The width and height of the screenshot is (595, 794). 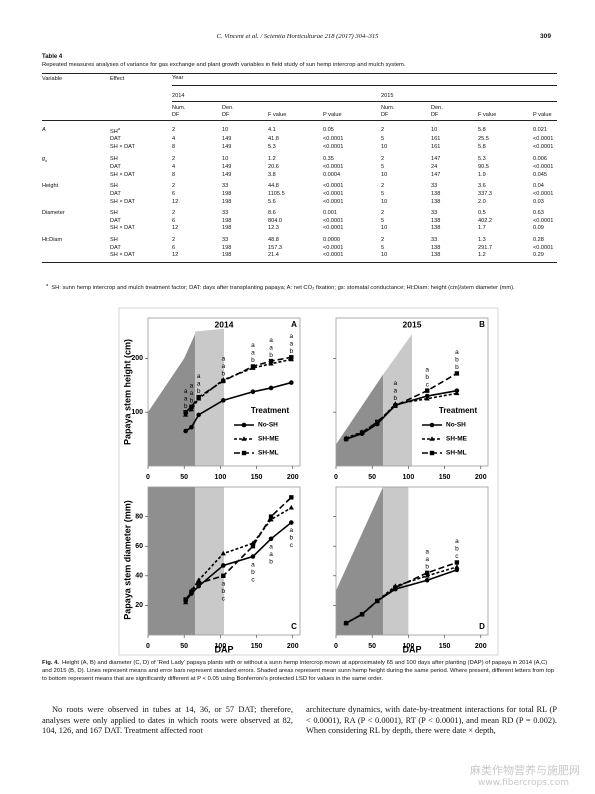 I want to click on x-tick-label: 200, so click(x=481, y=646).